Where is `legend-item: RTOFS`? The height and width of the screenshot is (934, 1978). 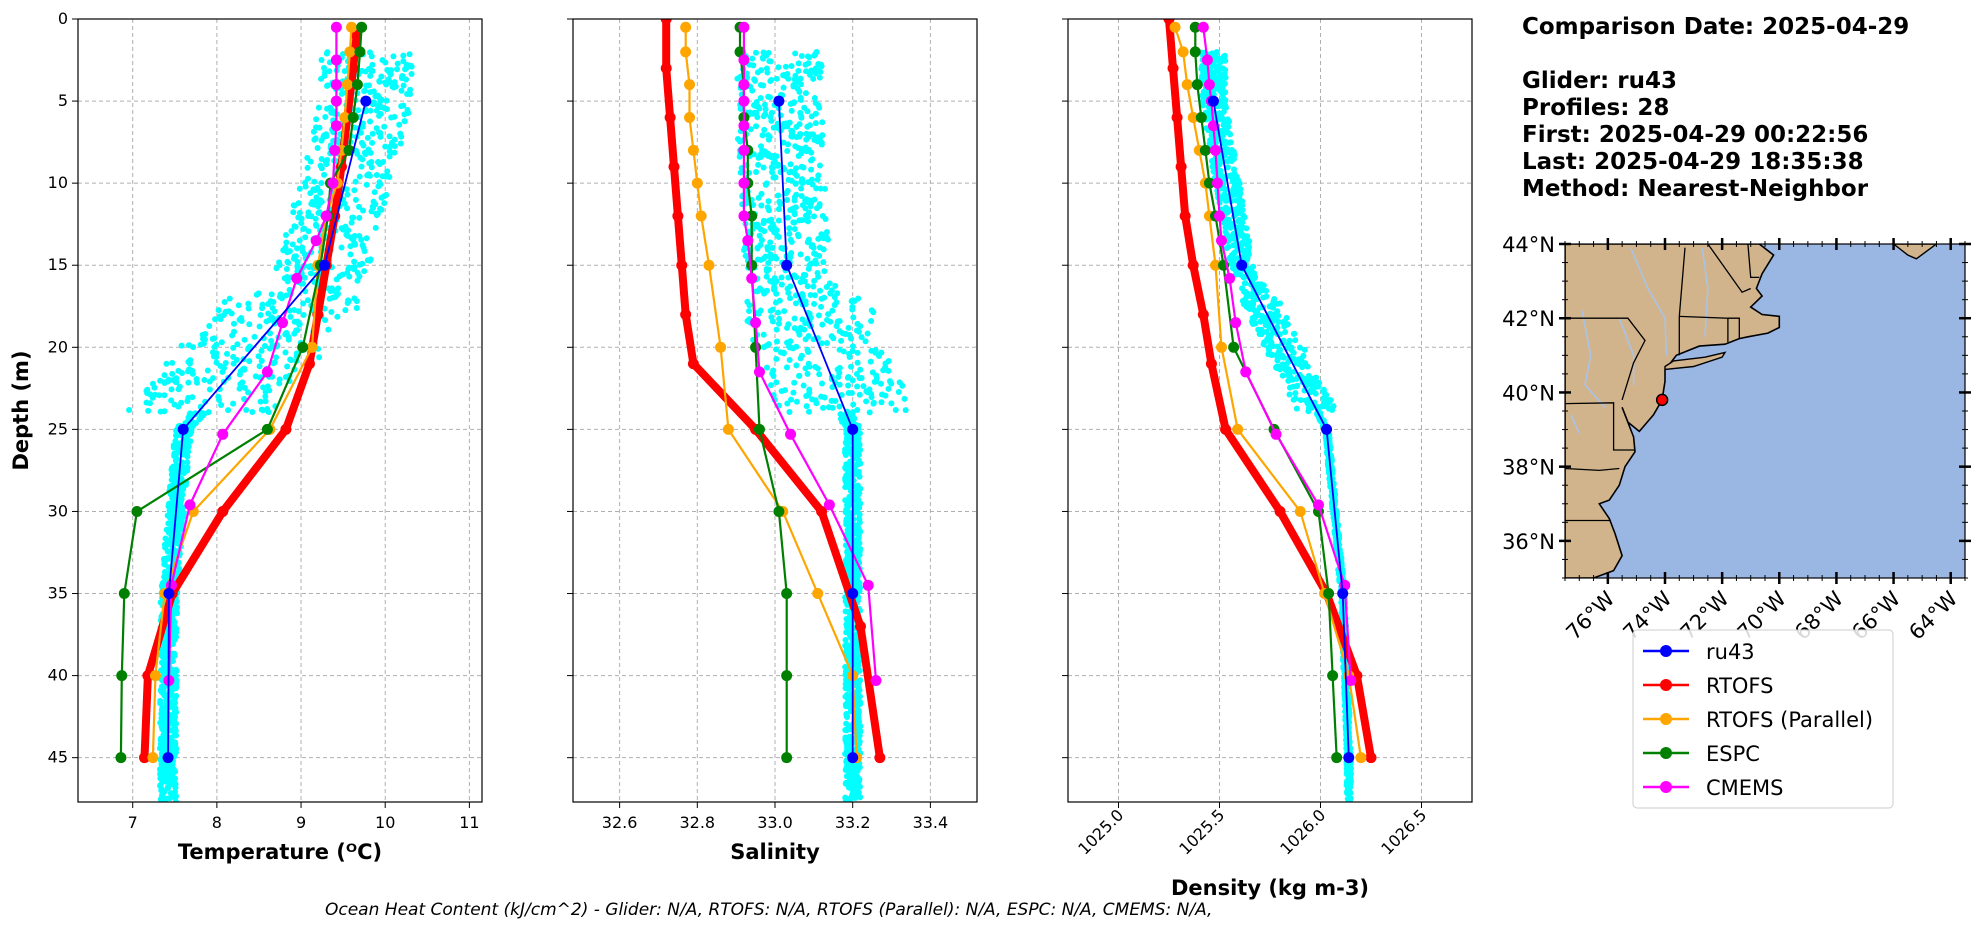
legend-item: RTOFS is located at coordinates (1708, 686).